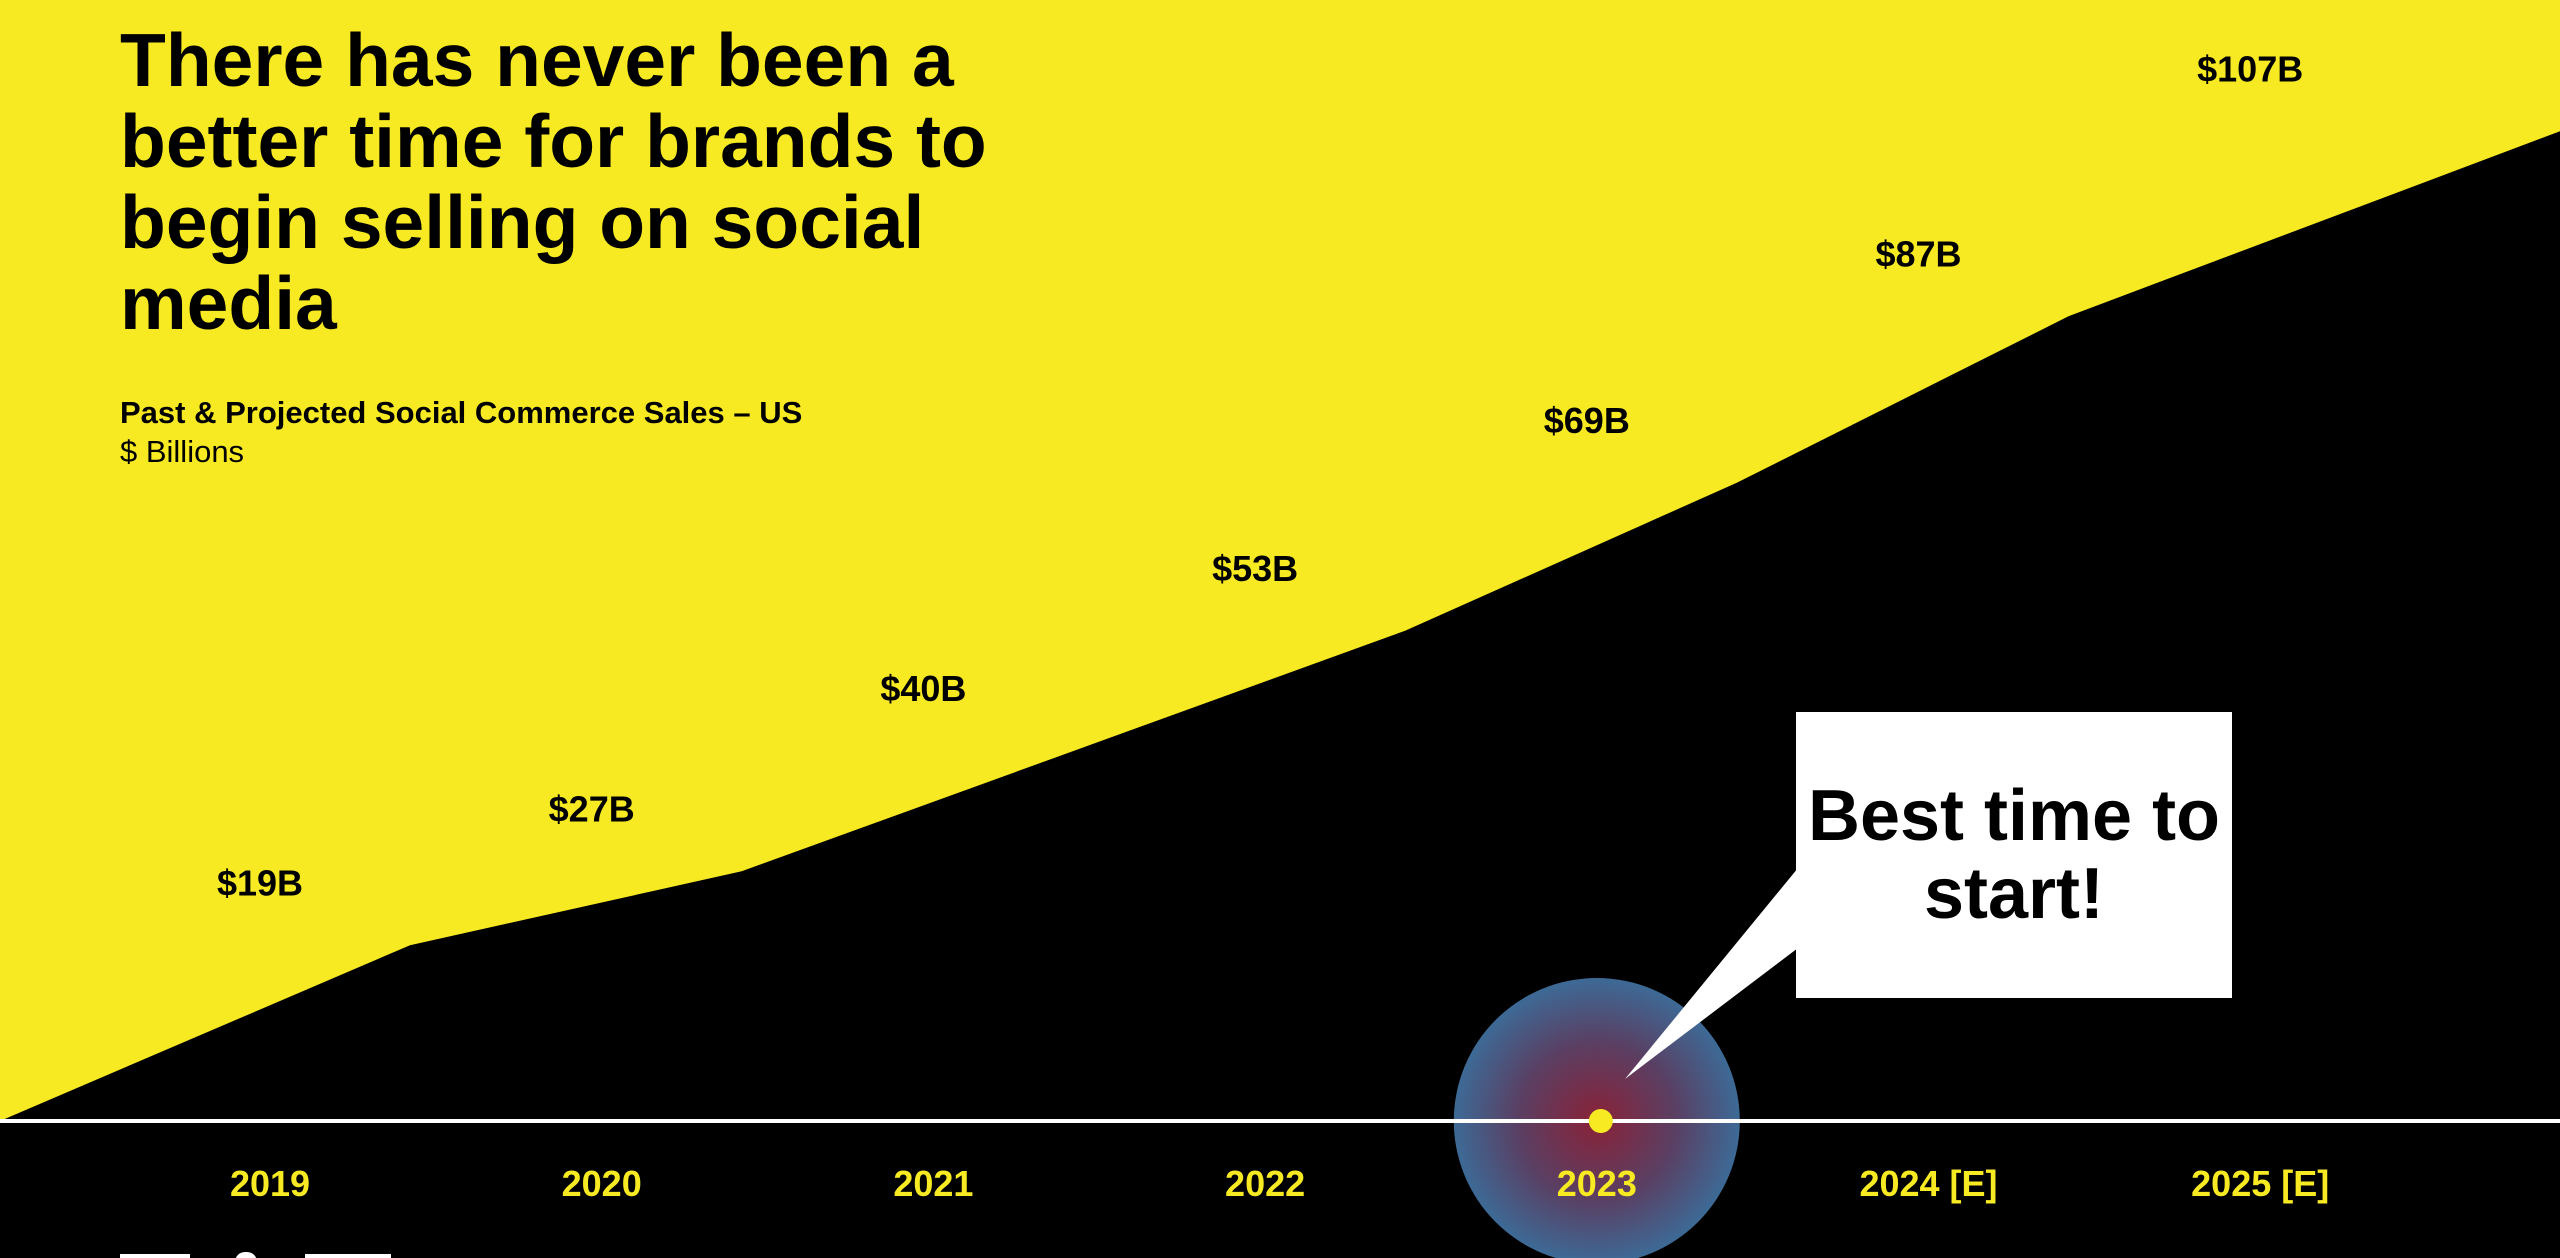 The height and width of the screenshot is (1258, 2560). Describe the element at coordinates (933, 1183) in the screenshot. I see `x-tick-label: 2021` at that location.